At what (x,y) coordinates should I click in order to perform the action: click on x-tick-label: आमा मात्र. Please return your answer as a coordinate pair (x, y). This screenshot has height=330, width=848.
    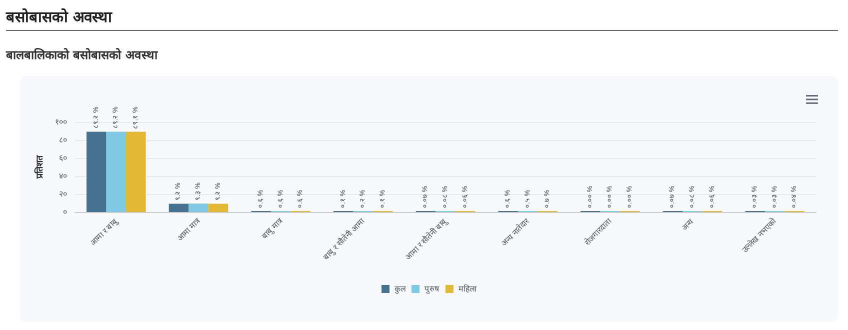
    Looking at the image, I should click on (188, 230).